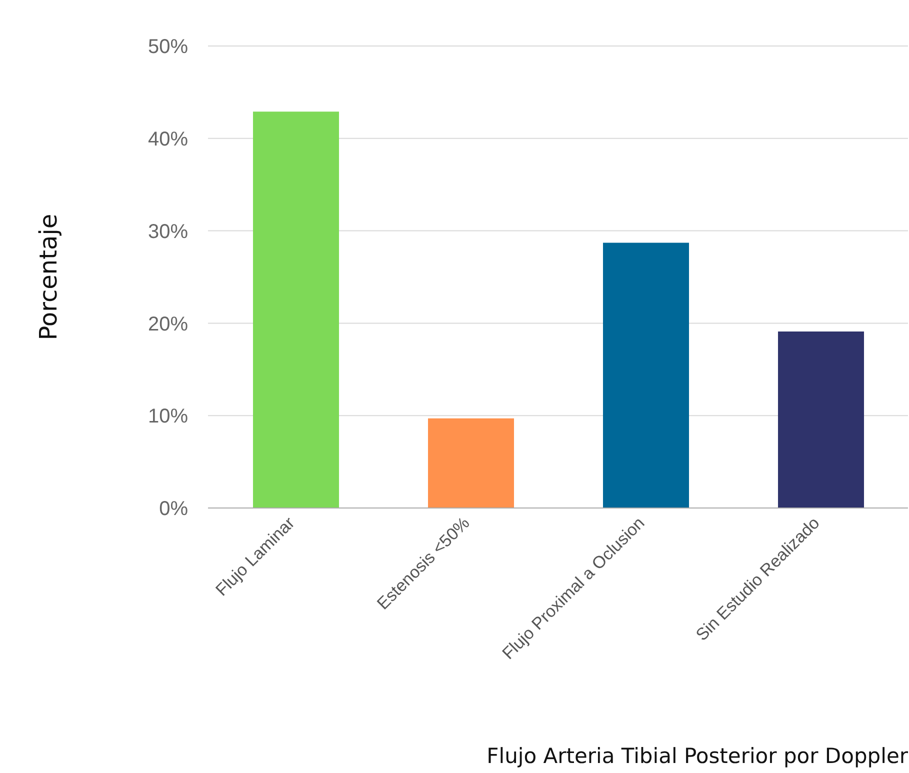  Describe the element at coordinates (168, 417) in the screenshot. I see `y-tick-label: 10%` at that location.